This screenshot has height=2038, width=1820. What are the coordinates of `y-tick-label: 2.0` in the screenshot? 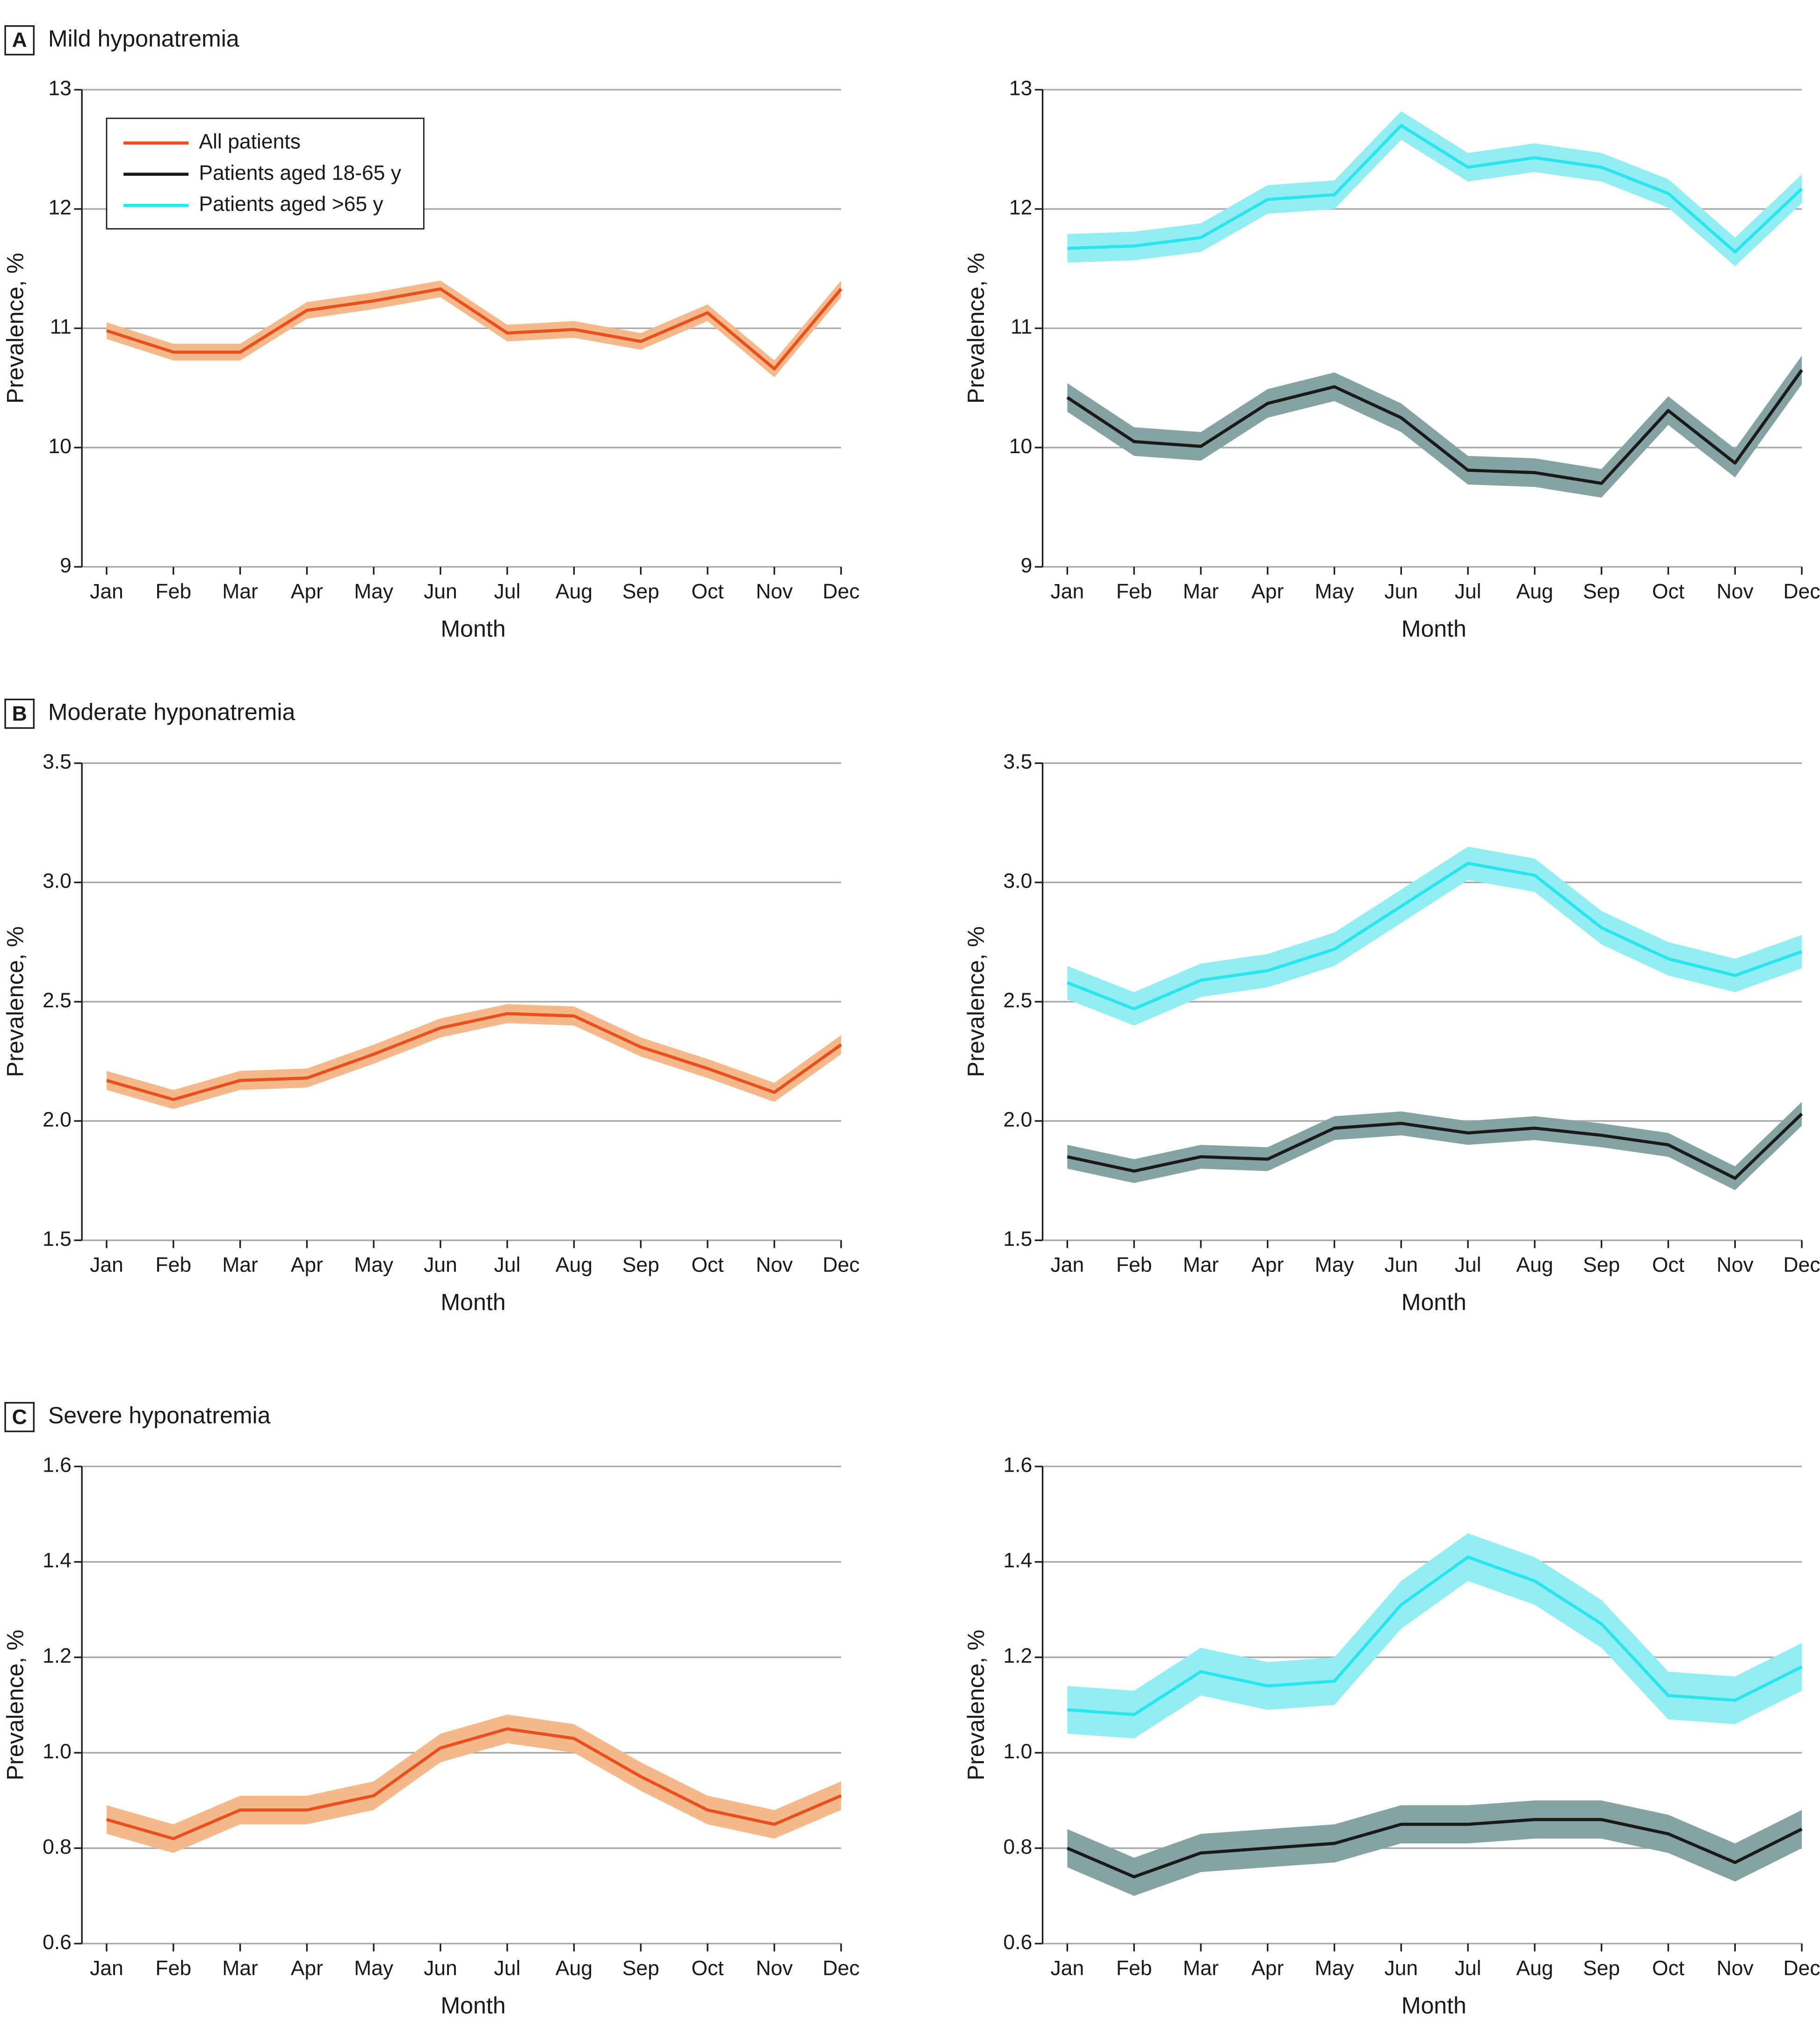 It's located at (57, 1119).